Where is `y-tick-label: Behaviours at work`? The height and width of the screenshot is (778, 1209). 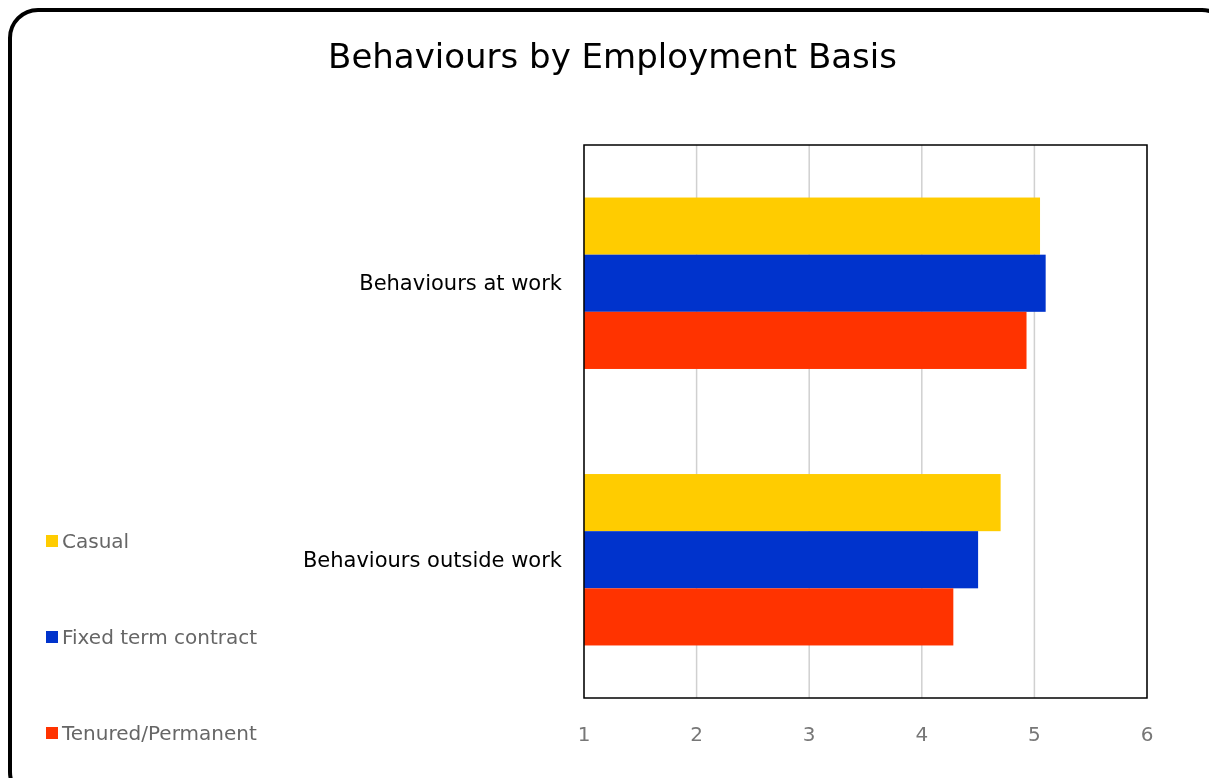
y-tick-label: Behaviours at work is located at coordinates (461, 283).